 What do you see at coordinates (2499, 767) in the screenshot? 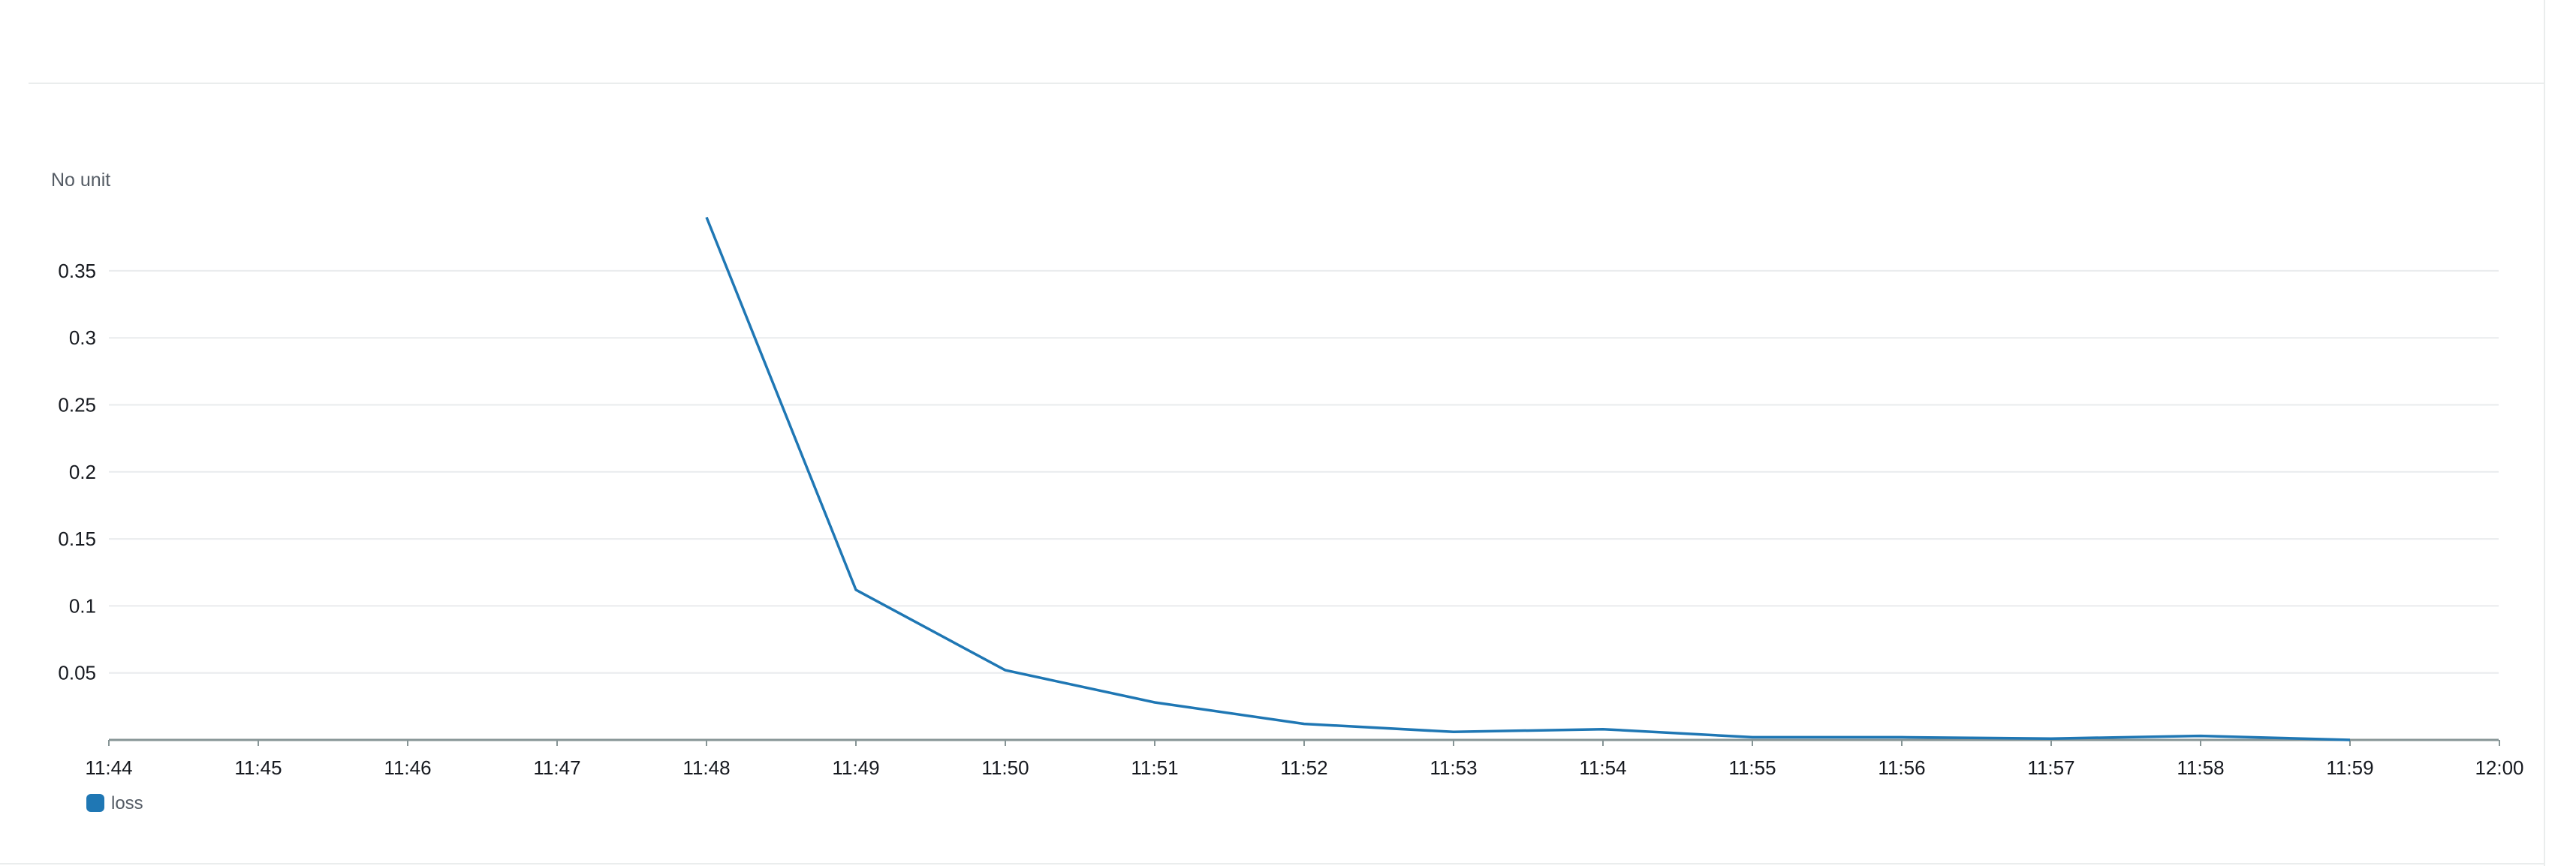
I see `x-tick-label: 12:00` at bounding box center [2499, 767].